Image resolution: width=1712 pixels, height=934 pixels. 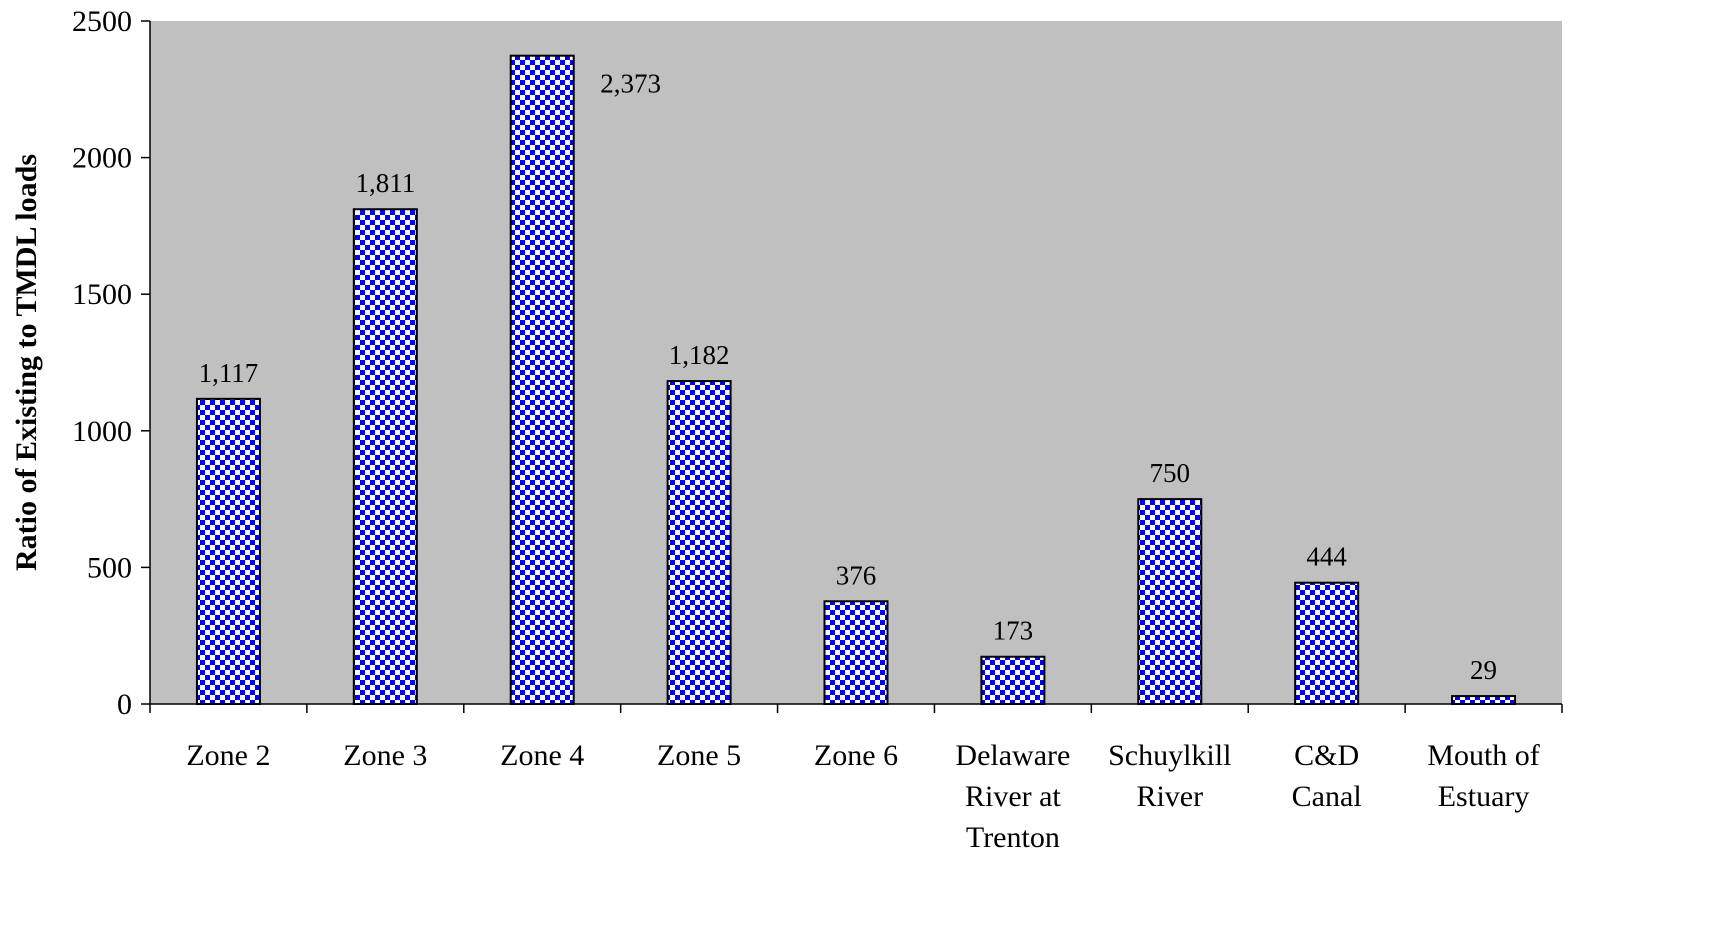 What do you see at coordinates (124, 704) in the screenshot?
I see `y-tick-label: 0` at bounding box center [124, 704].